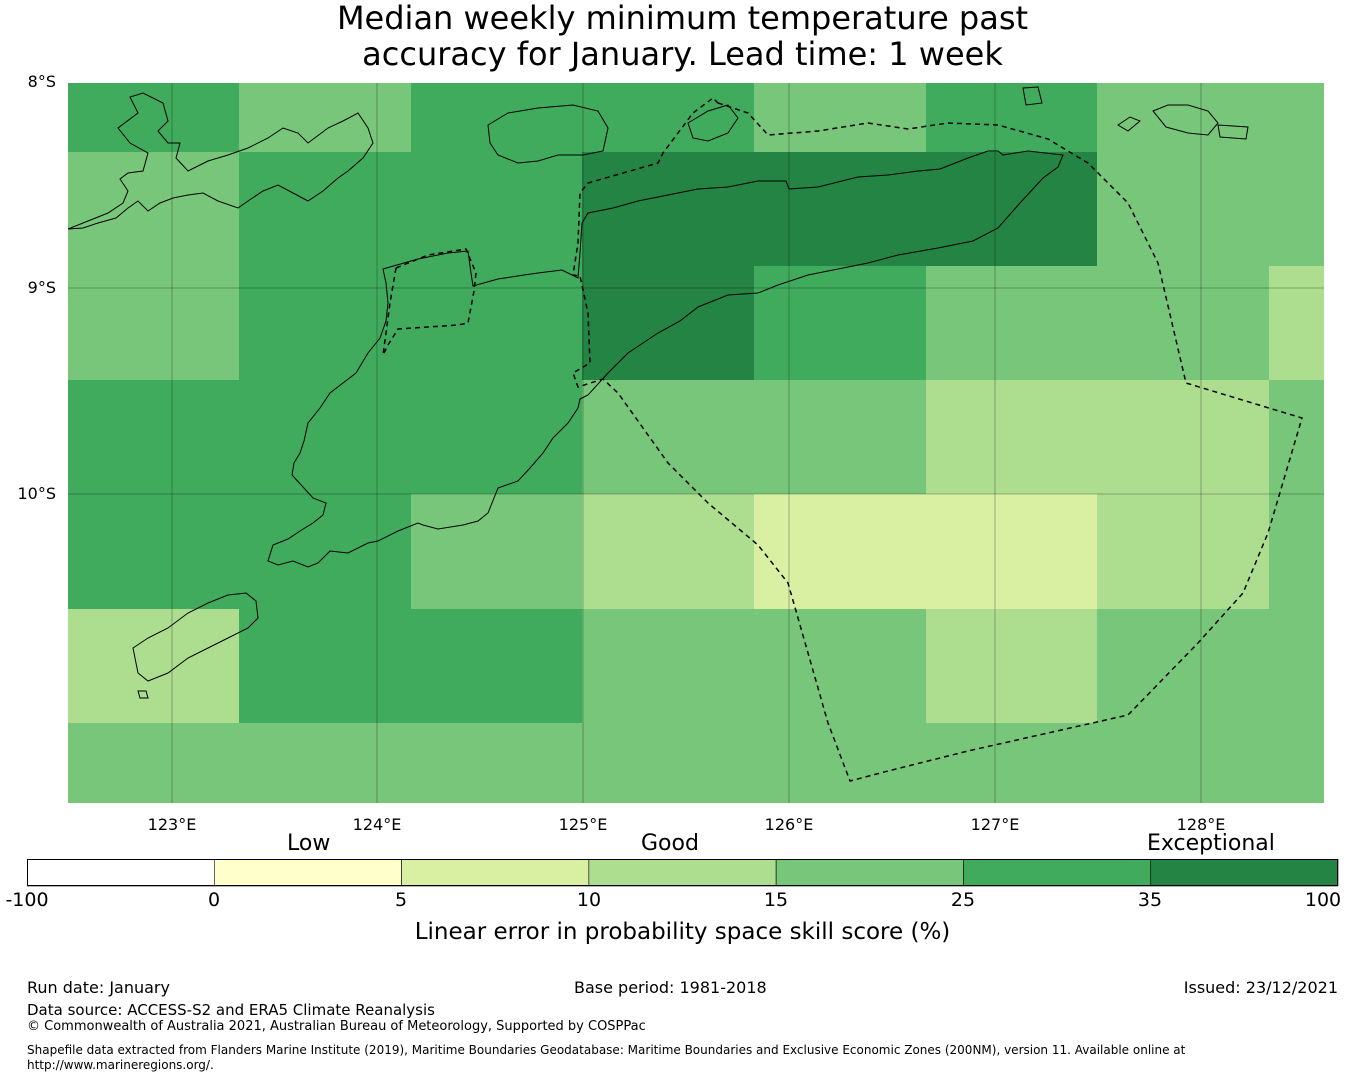  I want to click on colorbar-tick-5: 5, so click(401, 900).